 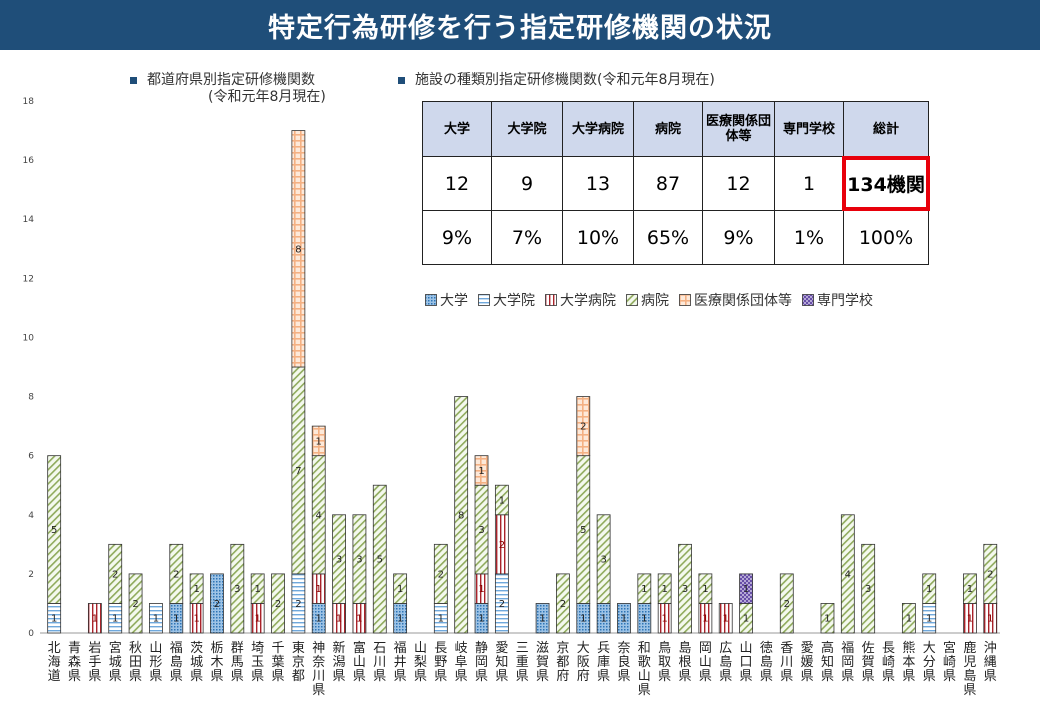 What do you see at coordinates (527, 183) in the screenshot?
I see `count-graduate-school: 9` at bounding box center [527, 183].